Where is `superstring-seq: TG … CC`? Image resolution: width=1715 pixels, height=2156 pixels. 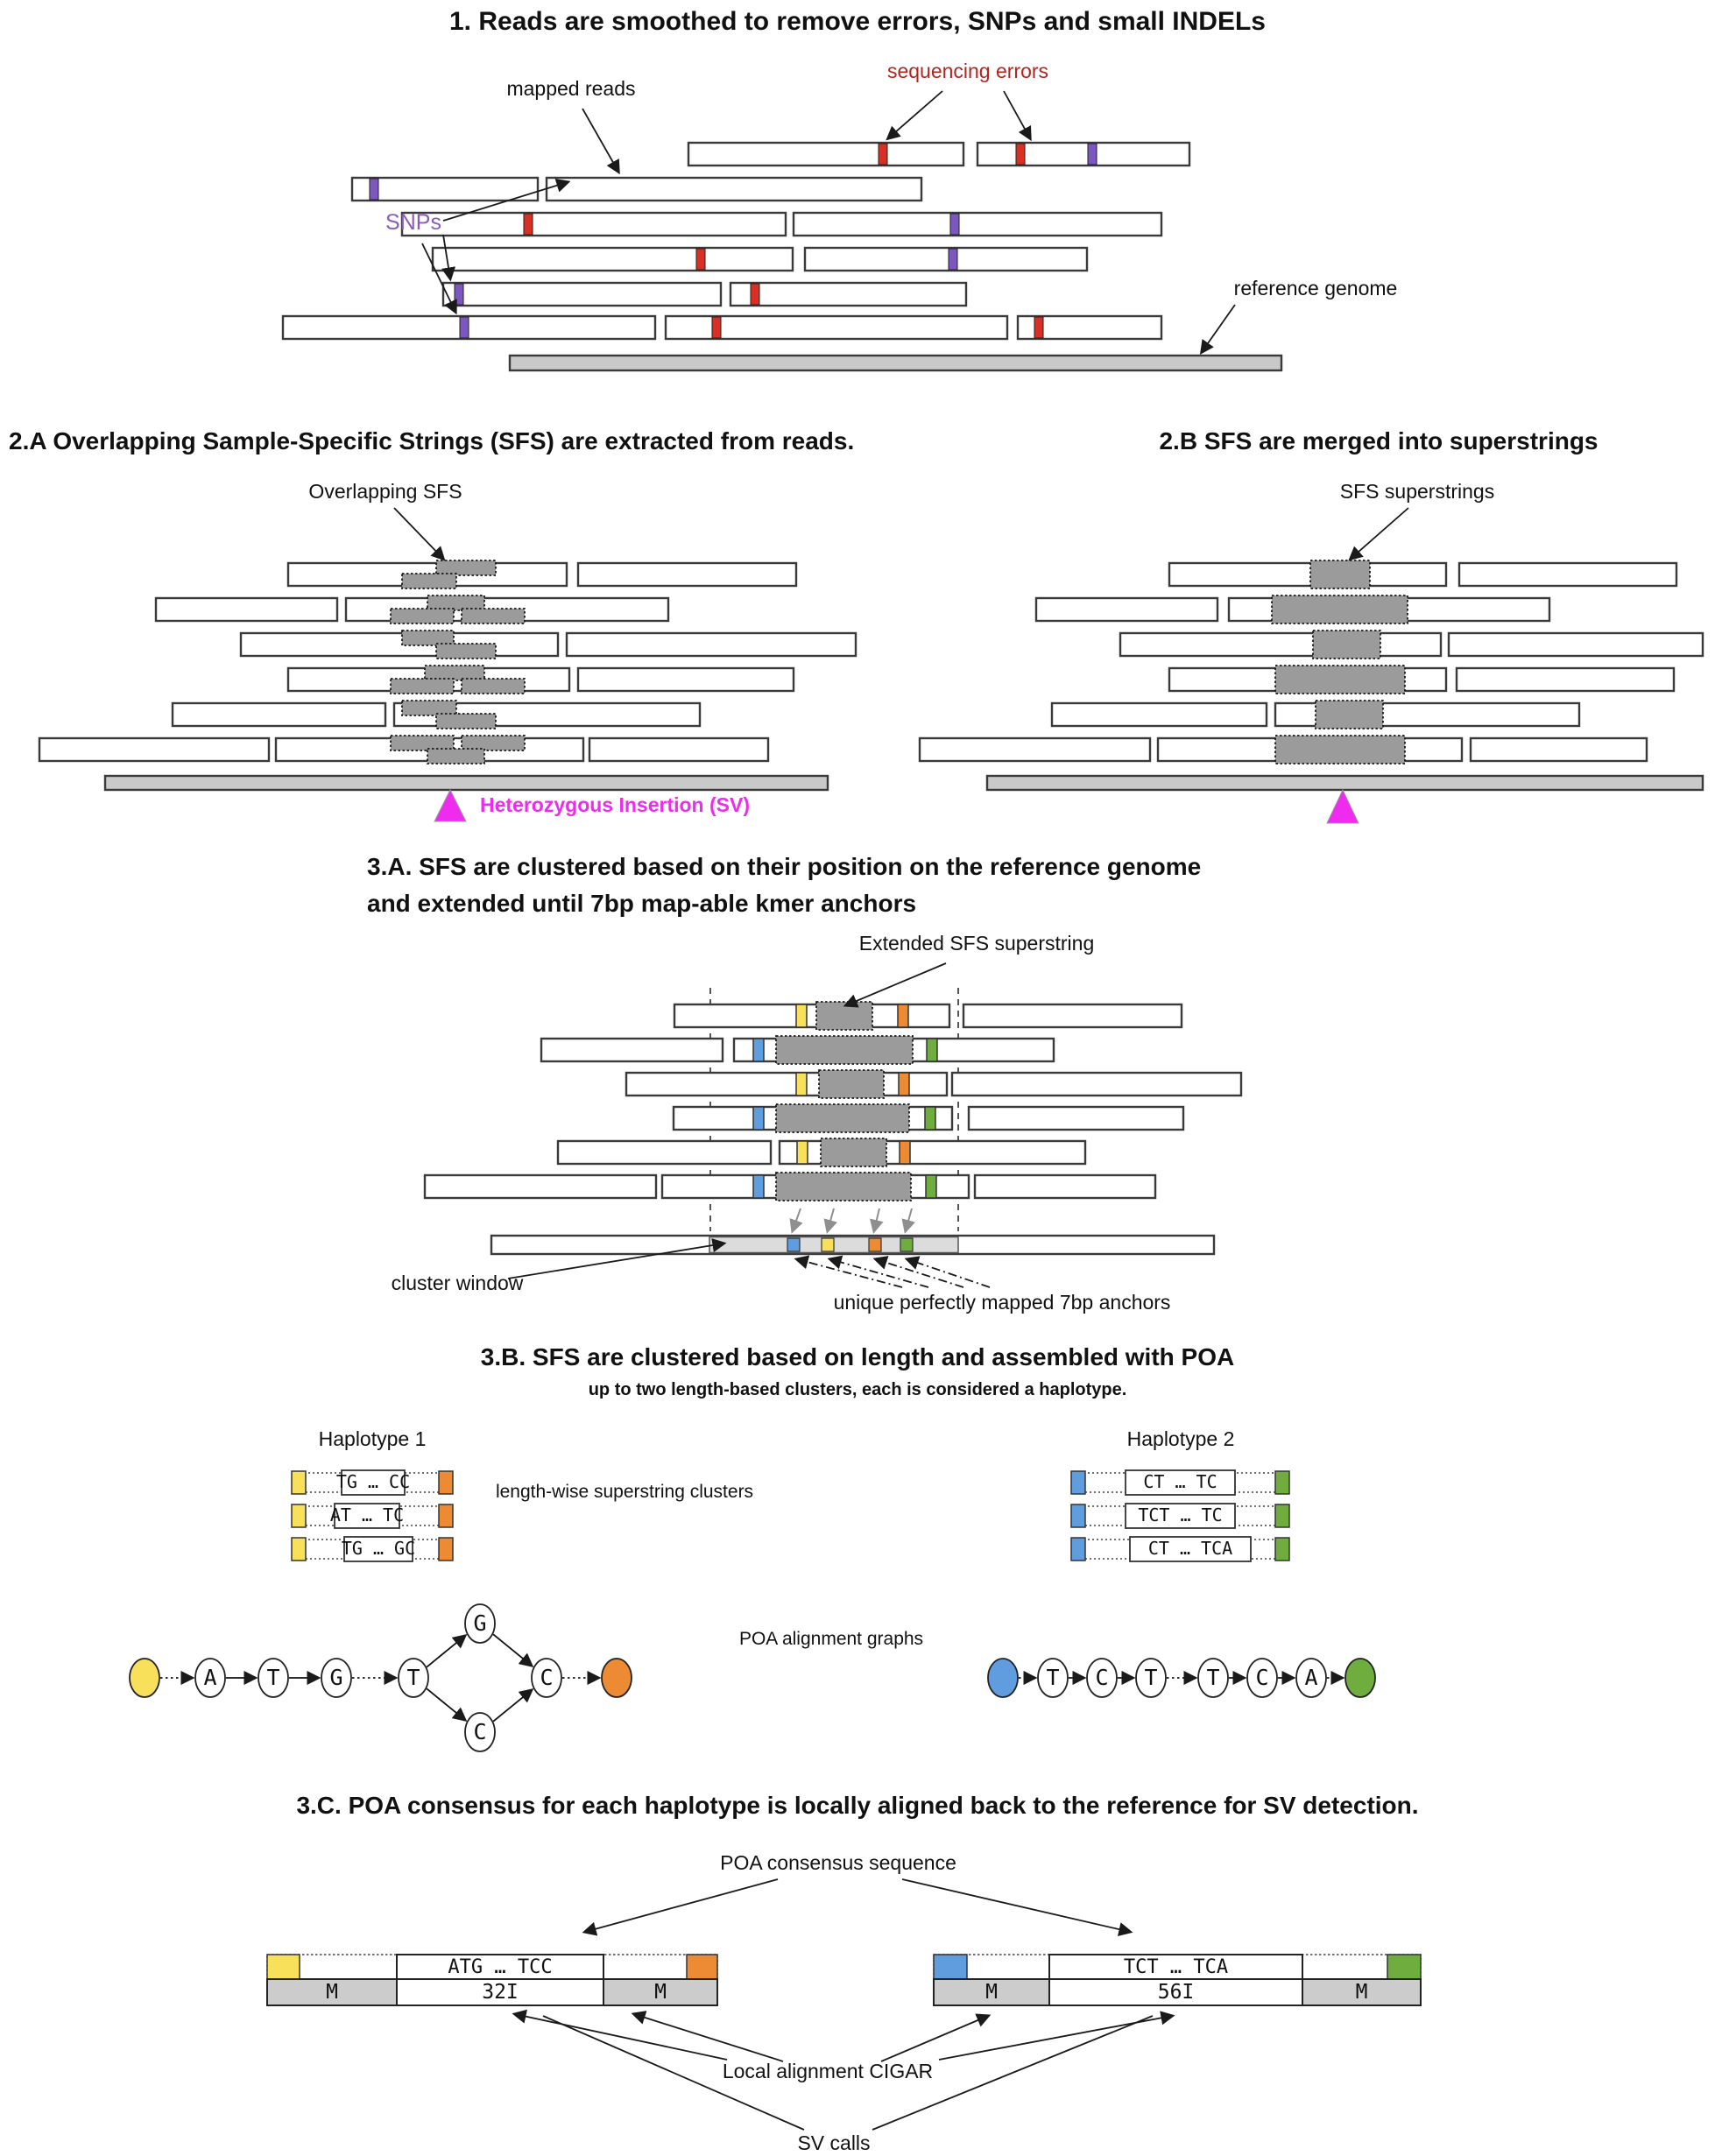 superstring-seq: TG … CC is located at coordinates (373, 1482).